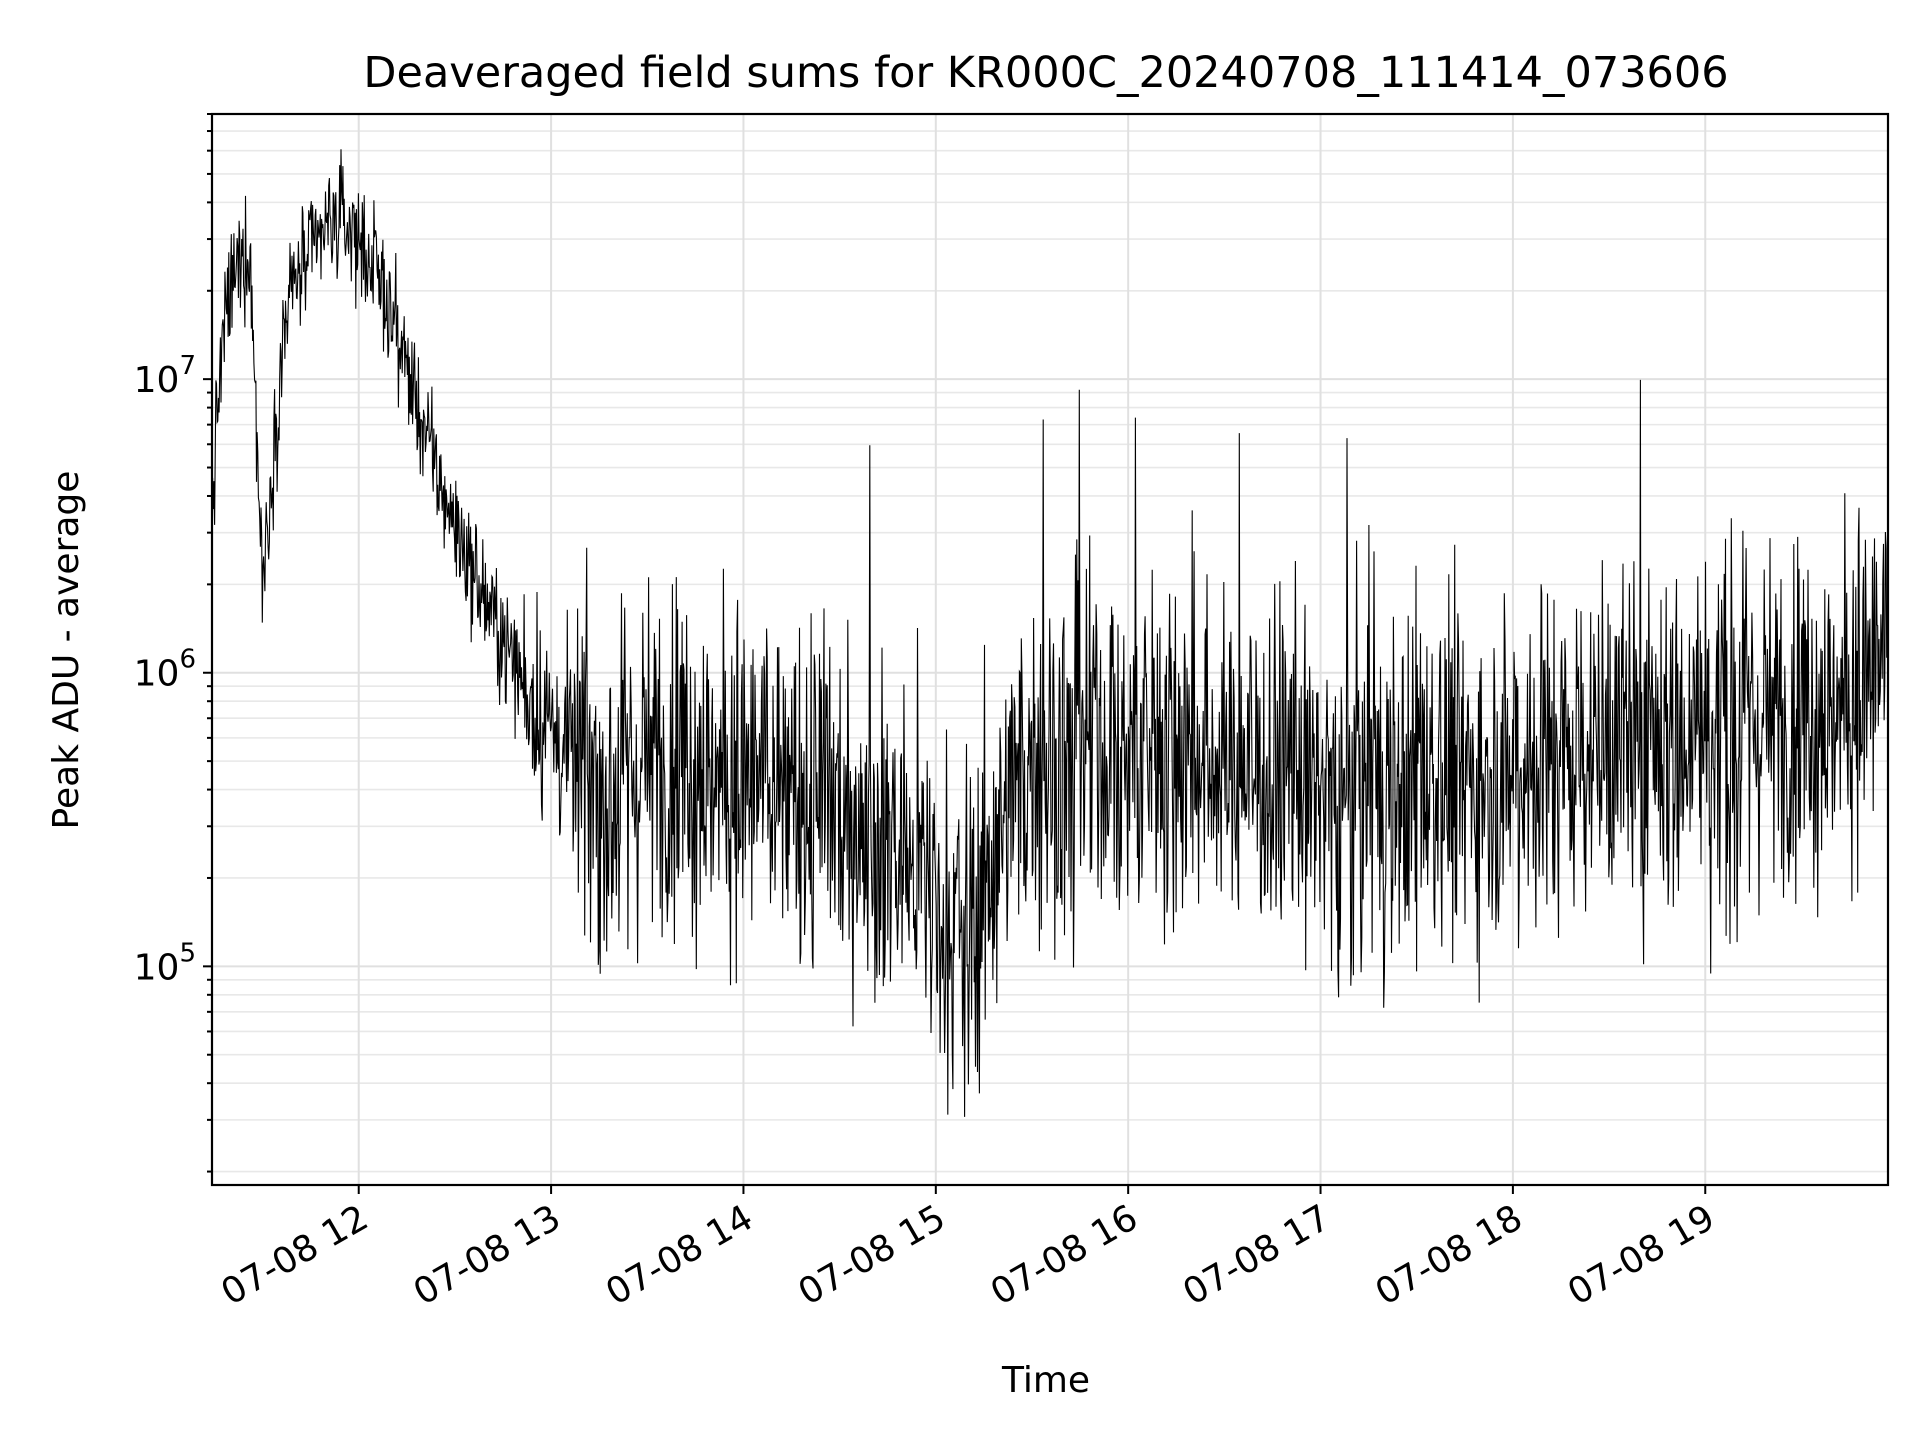 The height and width of the screenshot is (1440, 1920). I want to click on y-tick-label: 10⁵, so click(165, 963).